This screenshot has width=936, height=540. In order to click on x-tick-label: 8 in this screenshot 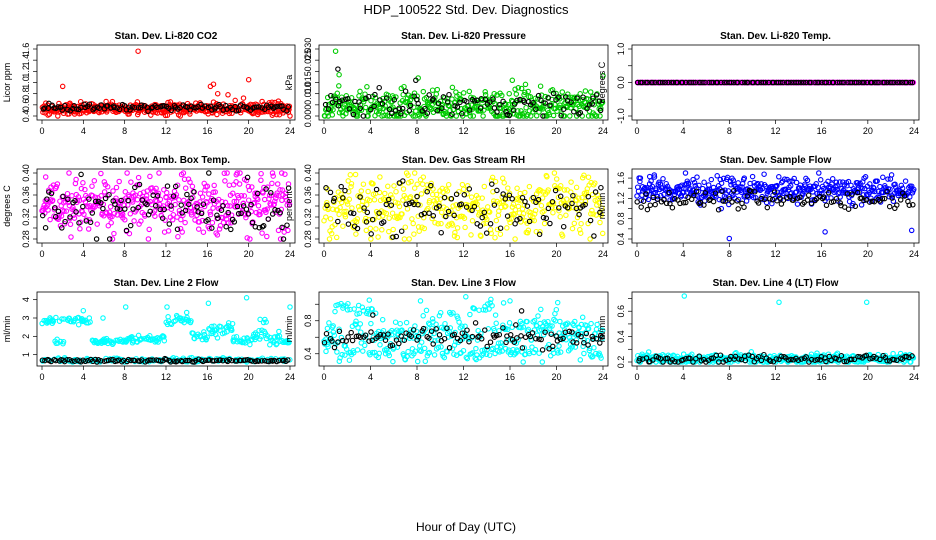, I will do `click(729, 131)`.